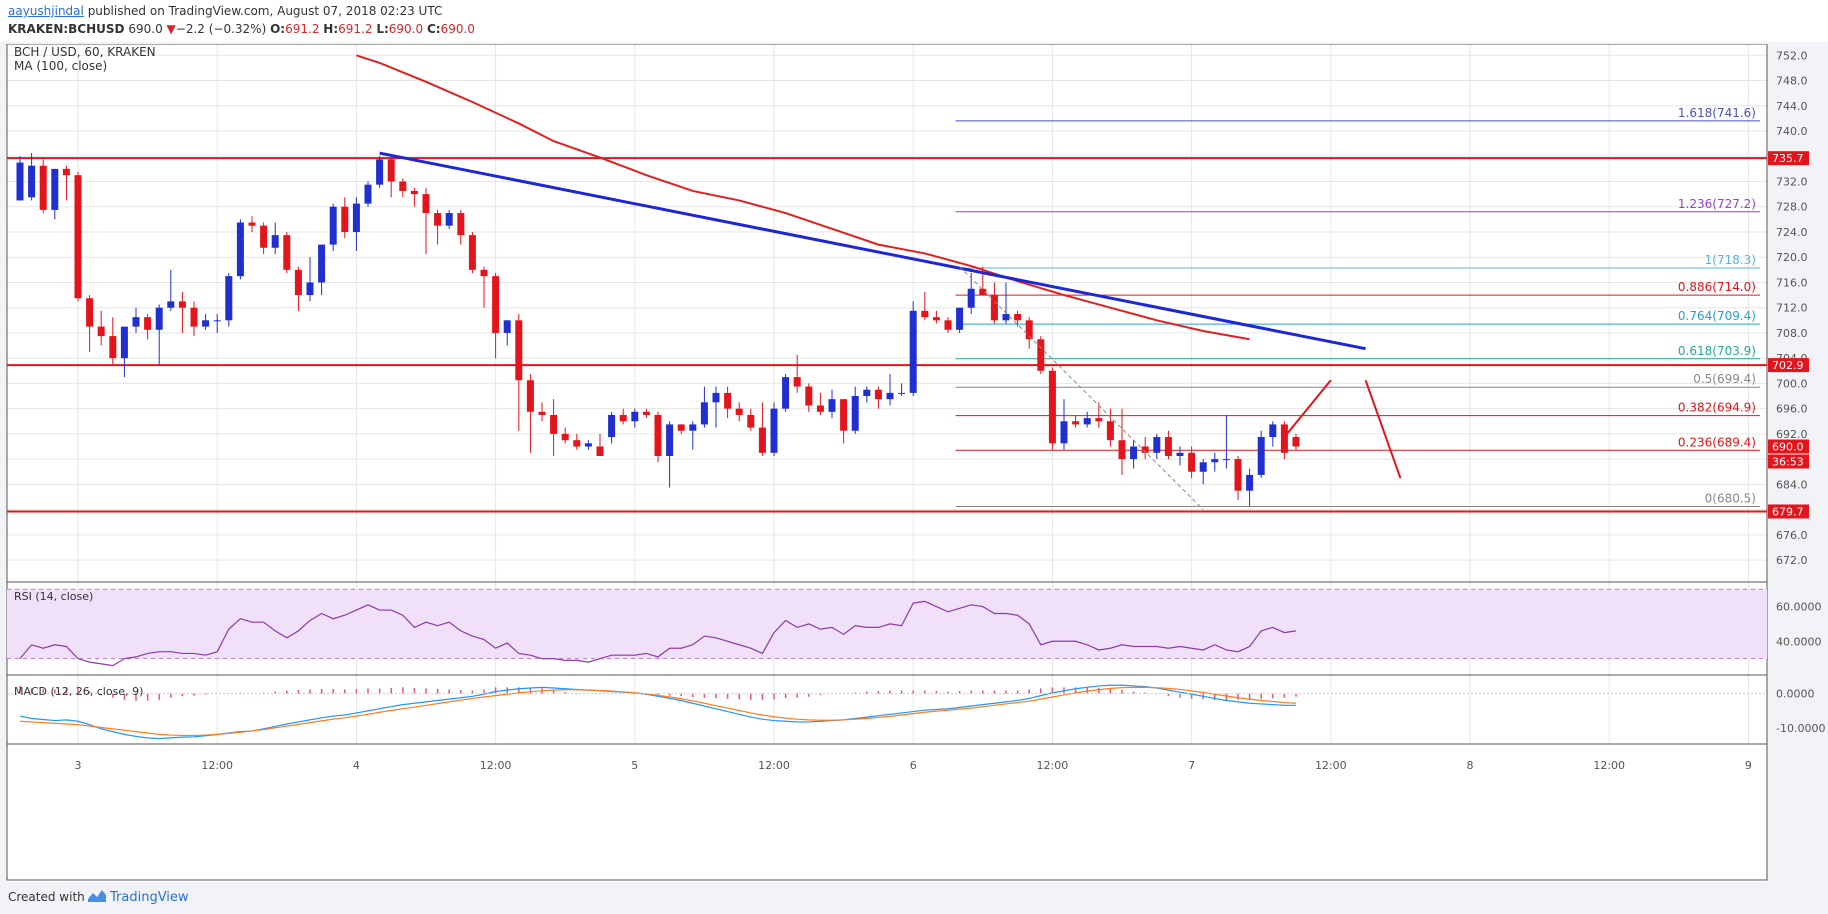 Image resolution: width=1828 pixels, height=914 pixels. I want to click on price-tick-label: 676.0, so click(1792, 535).